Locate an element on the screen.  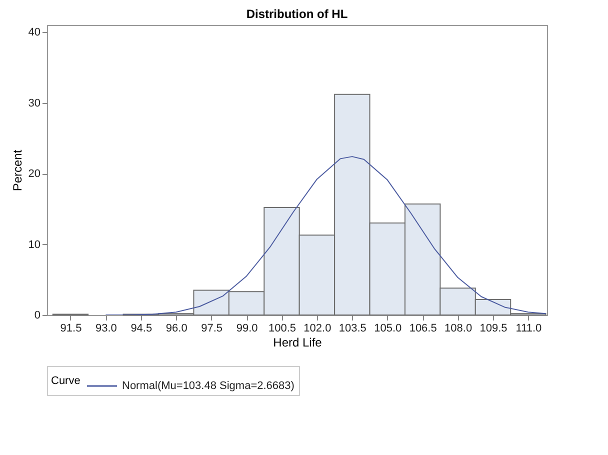
x-tick-label: 100.5 is located at coordinates (282, 328).